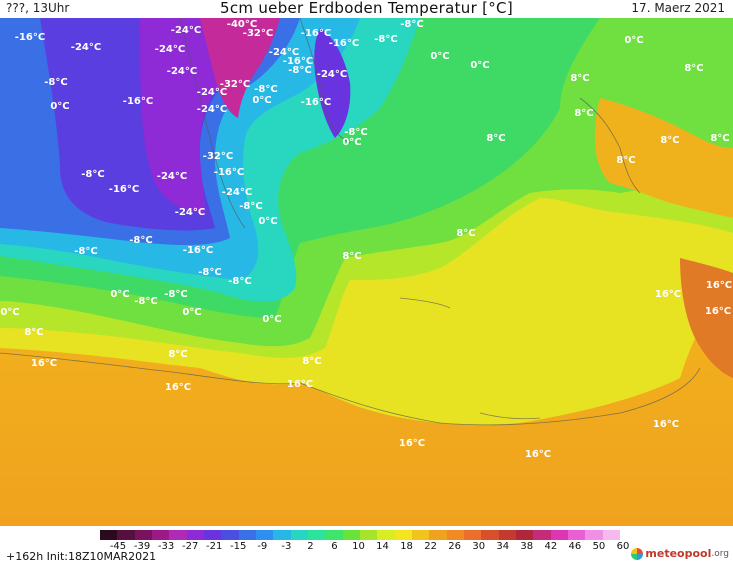 Image resolution: width=733 pixels, height=566 pixels. I want to click on colorbar-tick-label: 50, so click(599, 546).